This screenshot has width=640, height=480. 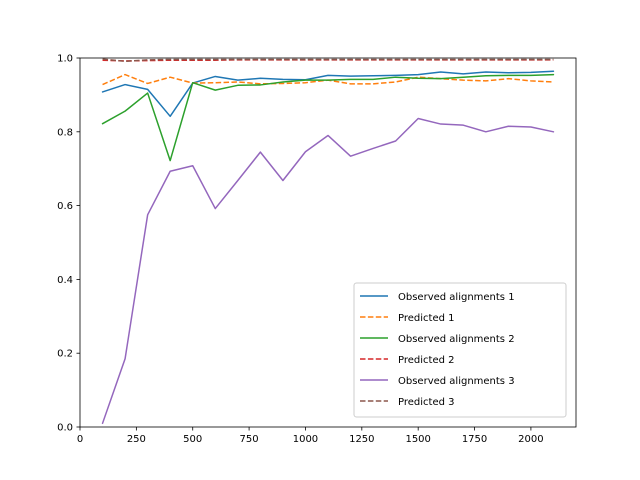 What do you see at coordinates (456, 339) in the screenshot?
I see `legend-label-3: Observed alignments 2` at bounding box center [456, 339].